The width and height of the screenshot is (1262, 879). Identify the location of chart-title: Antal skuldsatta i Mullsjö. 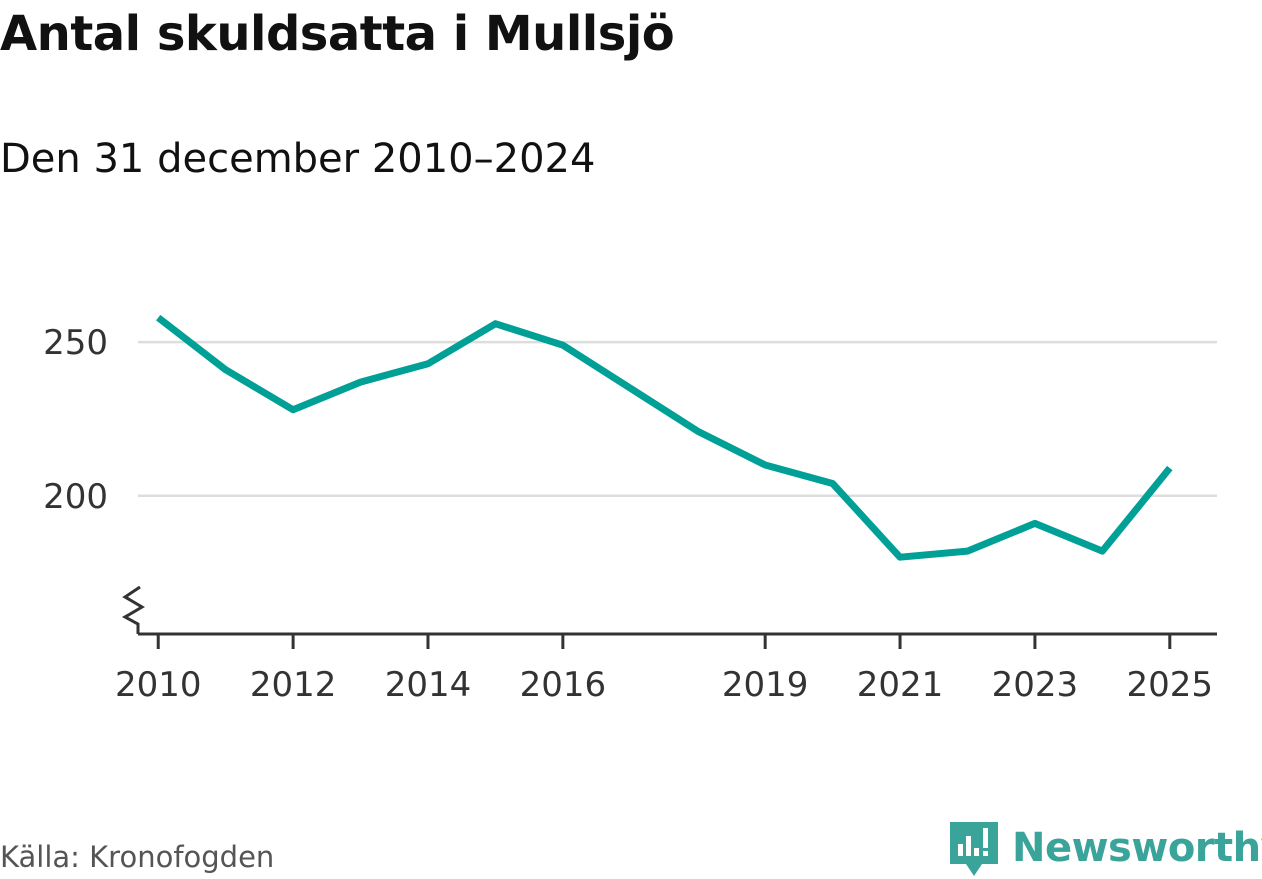
(337, 34).